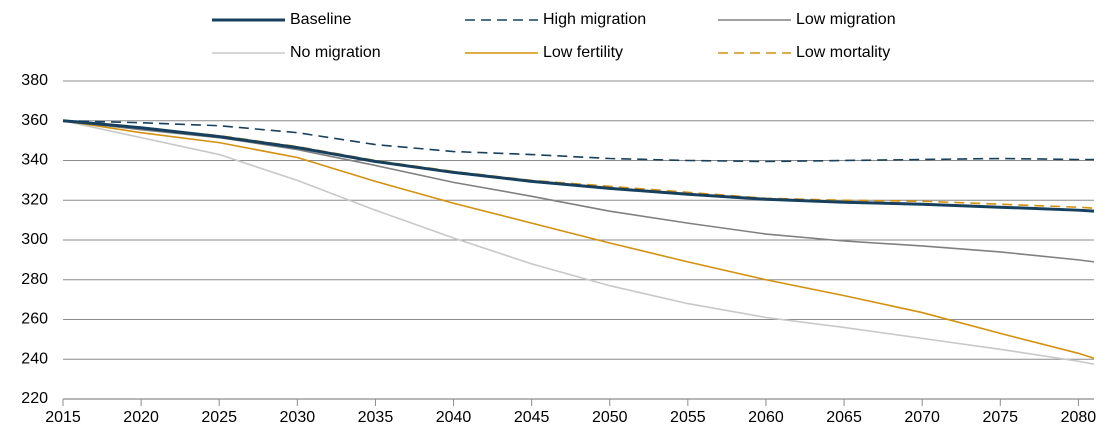 Image resolution: width=1116 pixels, height=441 pixels. Describe the element at coordinates (594, 19) in the screenshot. I see `legend-label: High migration` at that location.